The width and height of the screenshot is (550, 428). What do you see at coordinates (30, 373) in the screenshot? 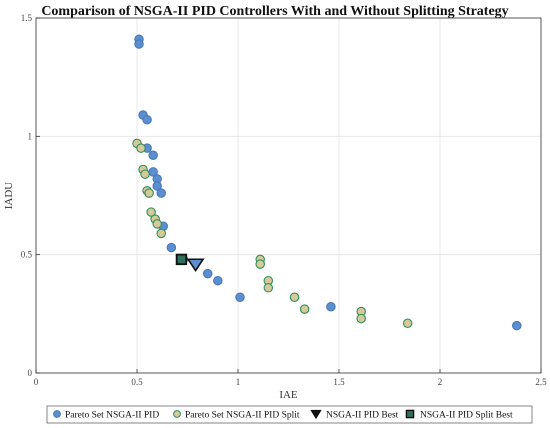
I see `y-tick-label: 0` at bounding box center [30, 373].